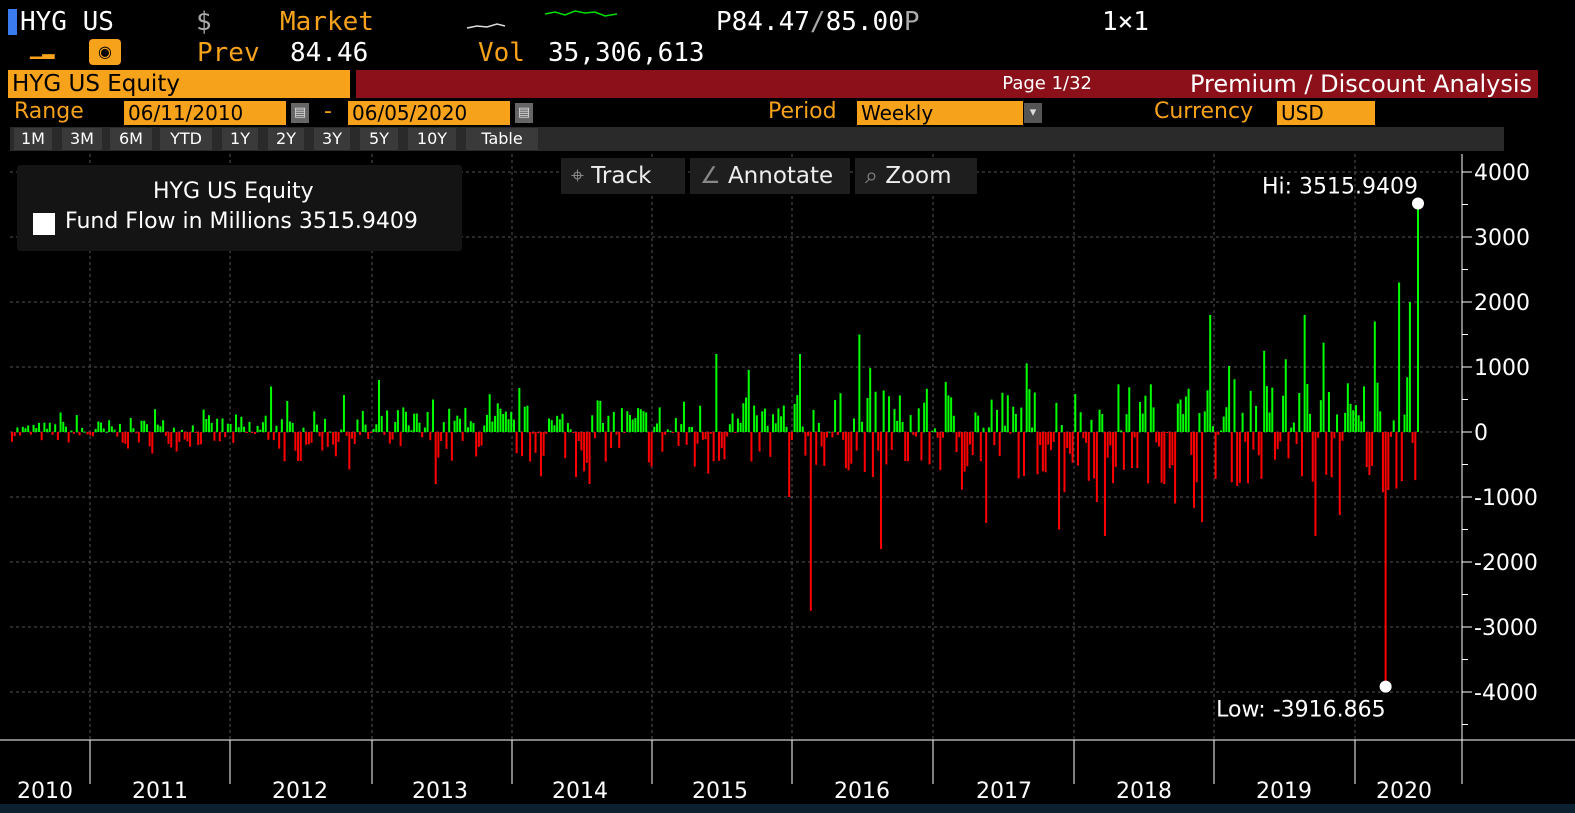 Image resolution: width=1575 pixels, height=813 pixels. I want to click on vol-value: 35,306,613, so click(626, 53).